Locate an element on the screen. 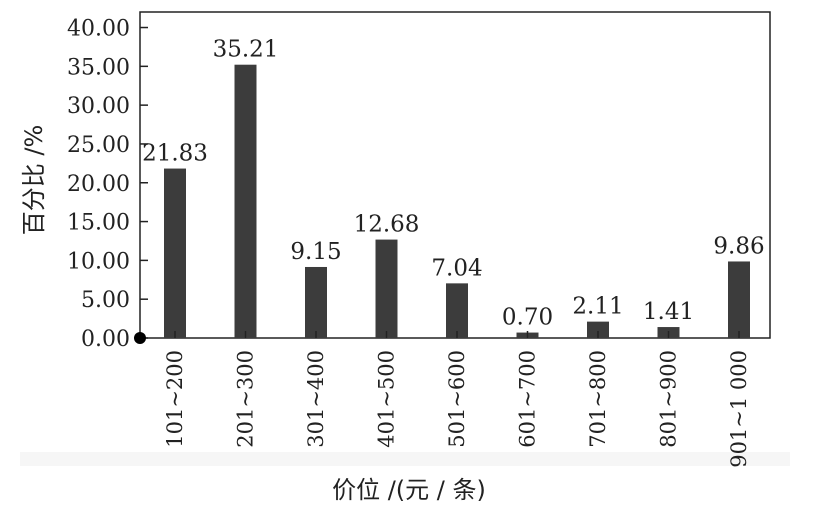 The height and width of the screenshot is (508, 818). data-label: 7.04 is located at coordinates (456, 268).